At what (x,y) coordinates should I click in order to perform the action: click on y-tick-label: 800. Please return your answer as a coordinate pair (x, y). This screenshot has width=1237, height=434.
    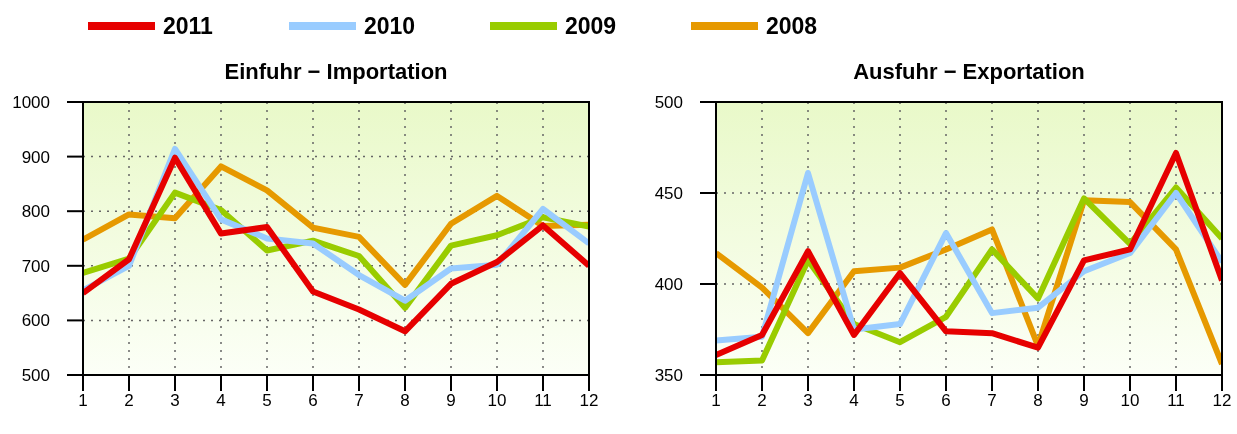
    Looking at the image, I should click on (35, 212).